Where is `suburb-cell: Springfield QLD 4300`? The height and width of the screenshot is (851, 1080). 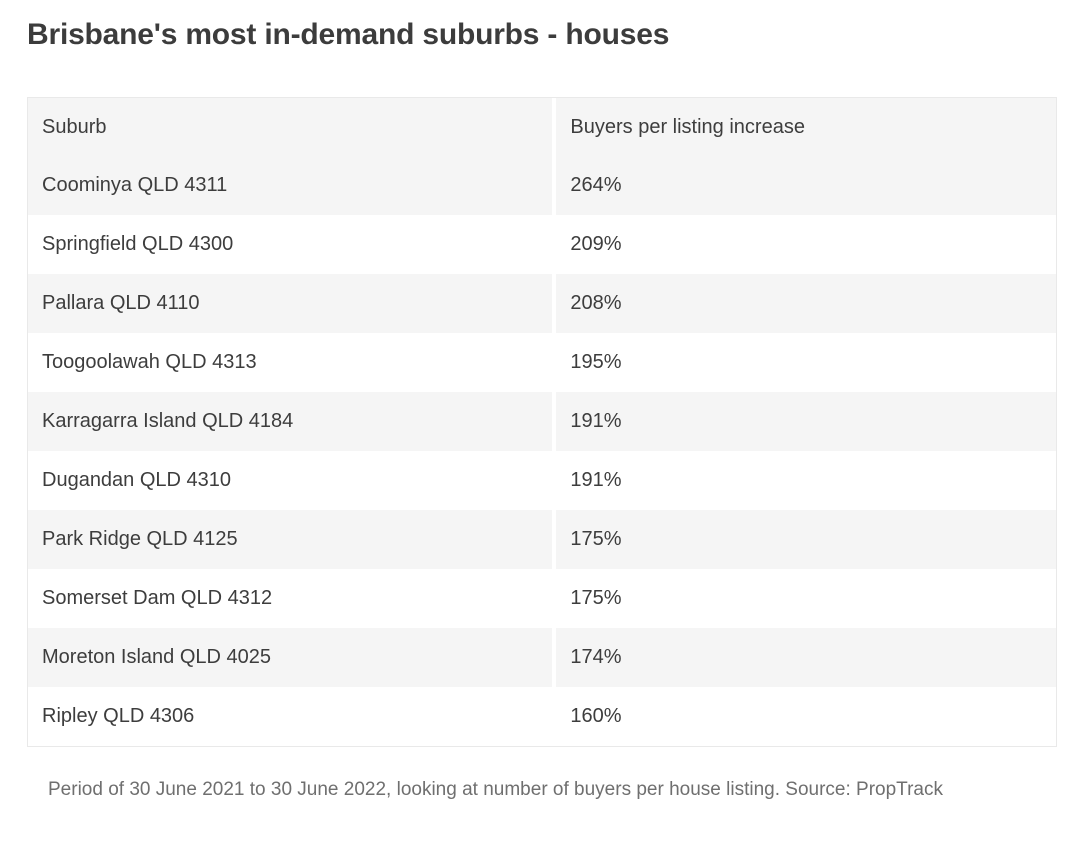 suburb-cell: Springfield QLD 4300 is located at coordinates (292, 244).